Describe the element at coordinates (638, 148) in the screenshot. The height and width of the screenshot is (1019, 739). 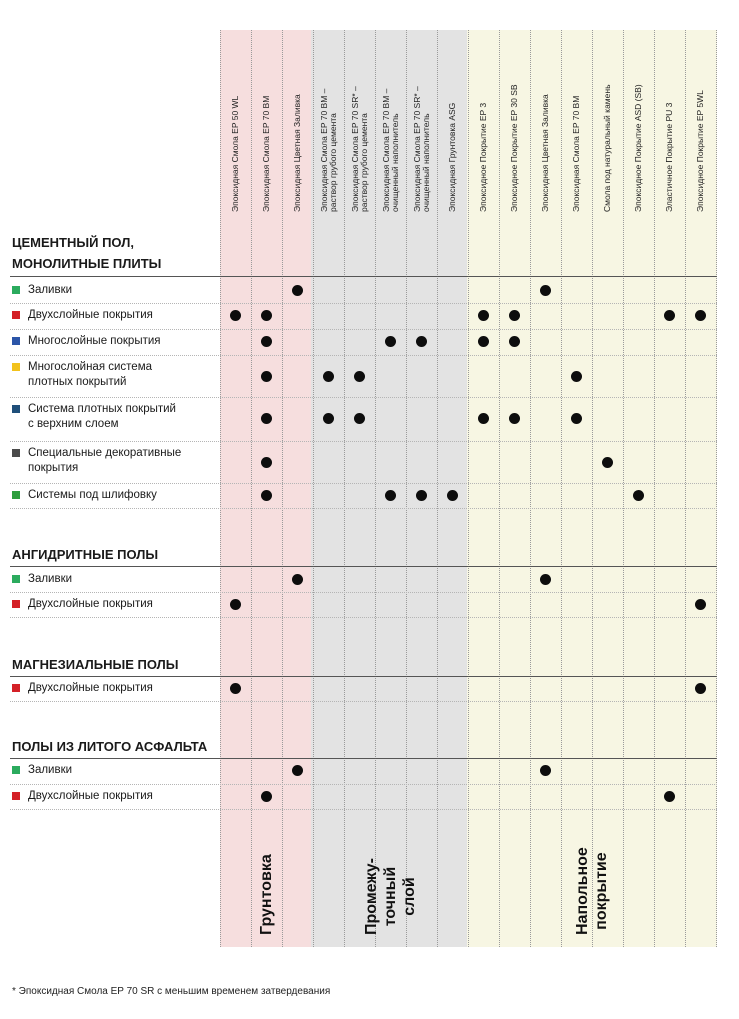
I see `column-header-asd: Эпоксидное Покрытие ASD (SB)` at that location.